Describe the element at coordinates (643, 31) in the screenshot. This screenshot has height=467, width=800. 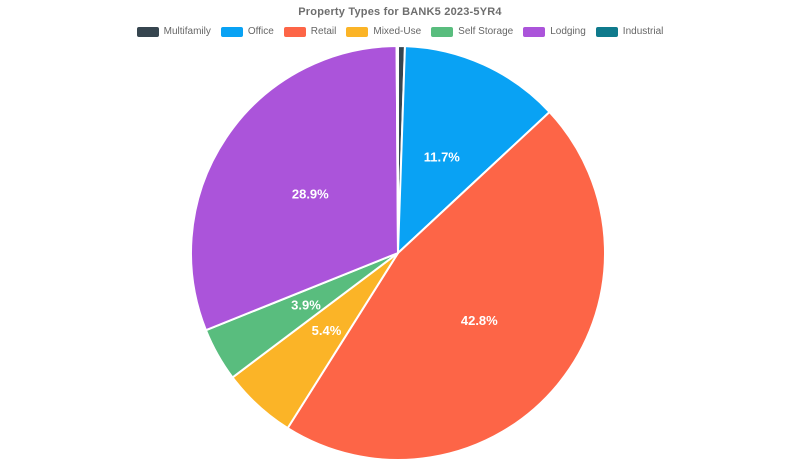
I see `legend-label: Industrial` at that location.